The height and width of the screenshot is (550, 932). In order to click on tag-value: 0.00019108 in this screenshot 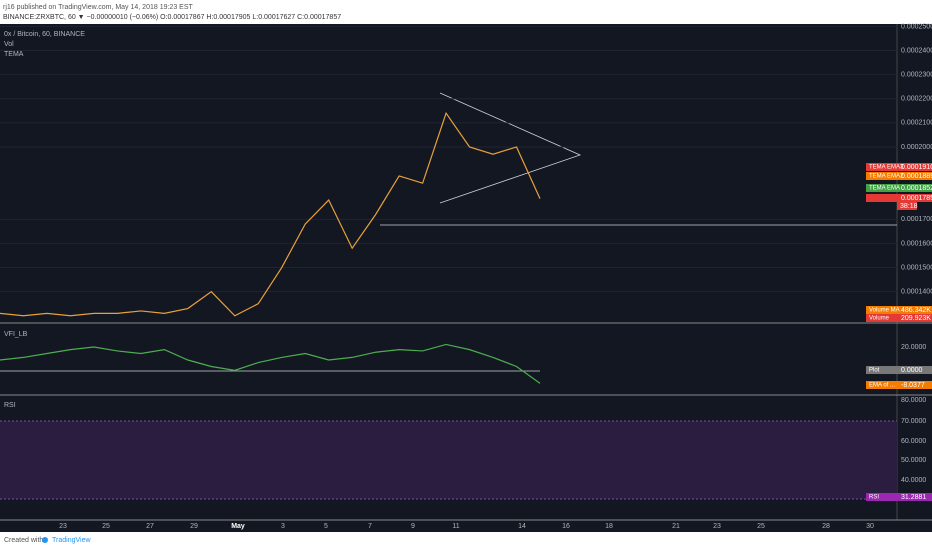, I will do `click(916, 167)`.